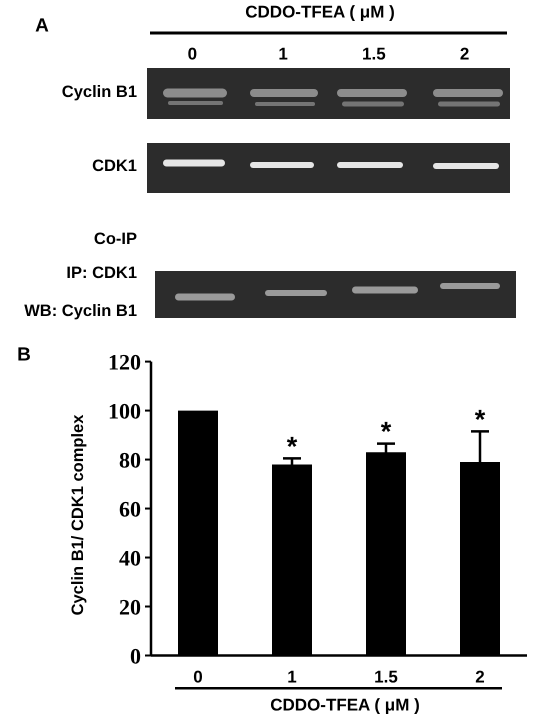  What do you see at coordinates (374, 54) in the screenshot?
I see `category-label: 1.5` at bounding box center [374, 54].